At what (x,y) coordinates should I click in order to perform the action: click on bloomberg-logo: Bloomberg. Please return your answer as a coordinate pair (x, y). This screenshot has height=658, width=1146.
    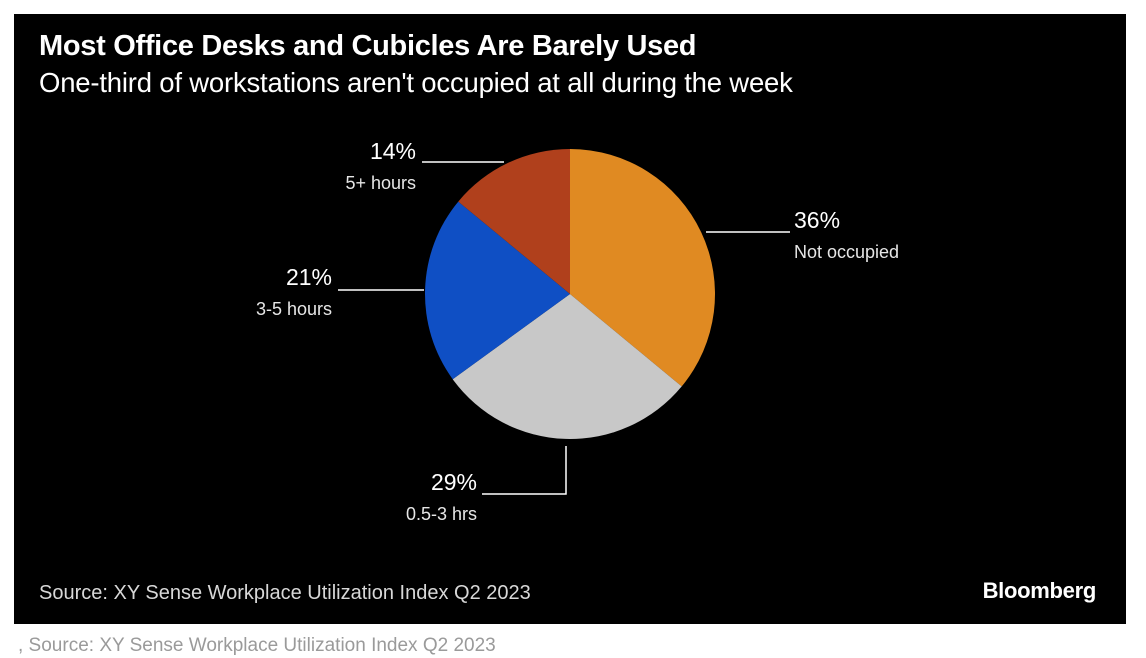
    Looking at the image, I should click on (1039, 590).